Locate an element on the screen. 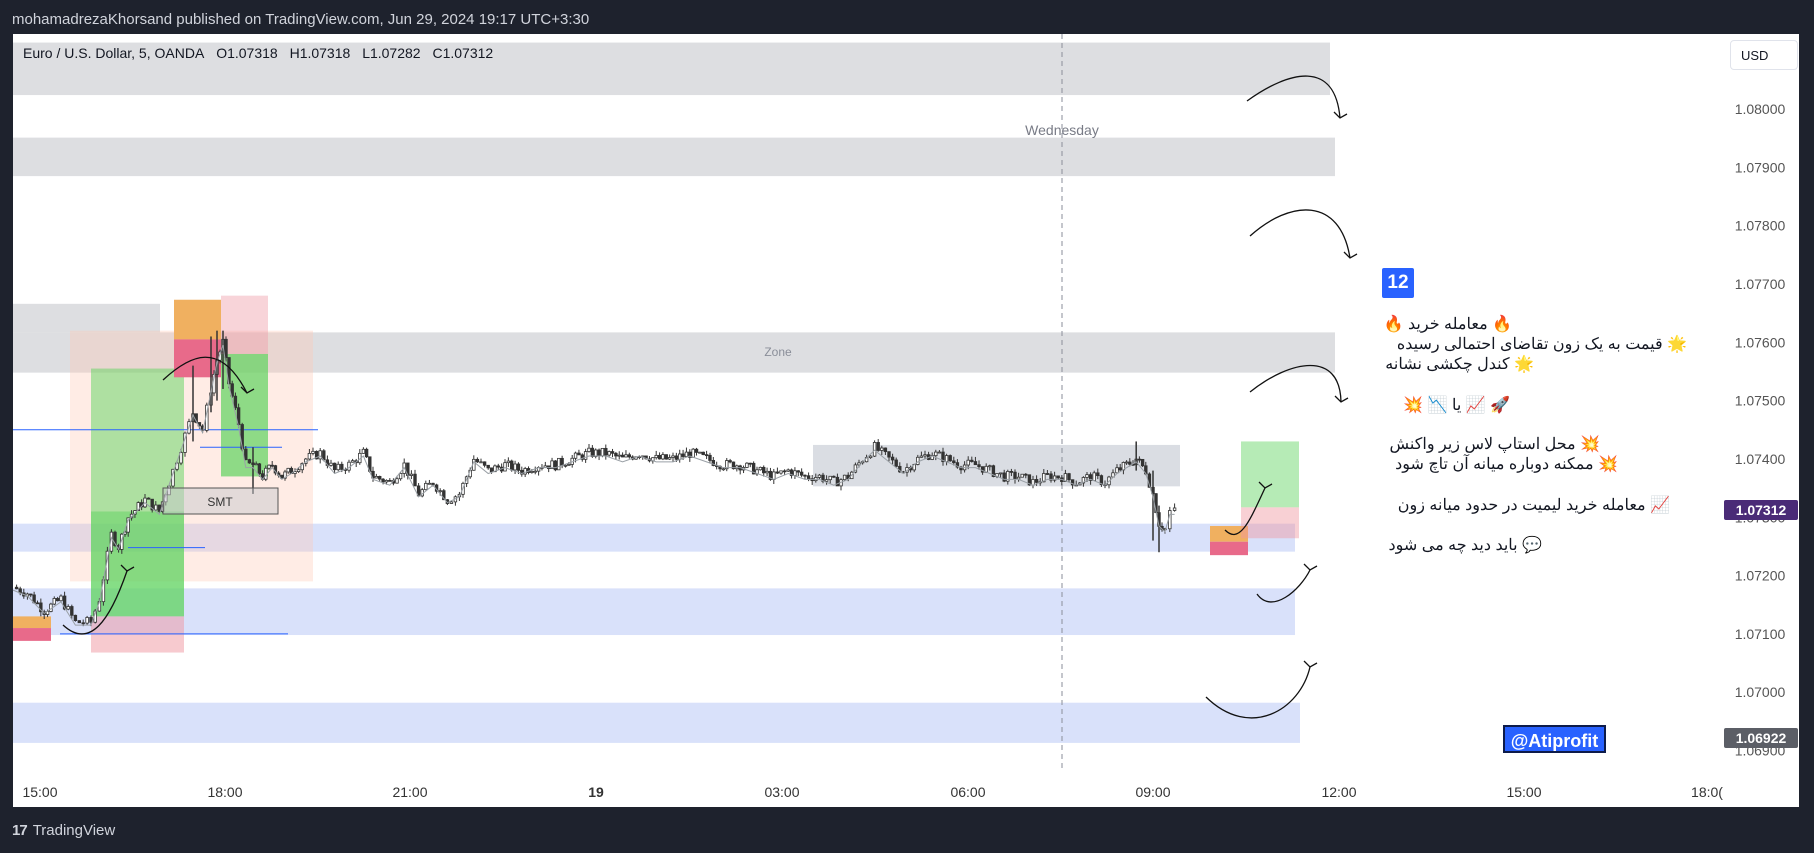  y-tick-label: 1.07500 is located at coordinates (1760, 401).